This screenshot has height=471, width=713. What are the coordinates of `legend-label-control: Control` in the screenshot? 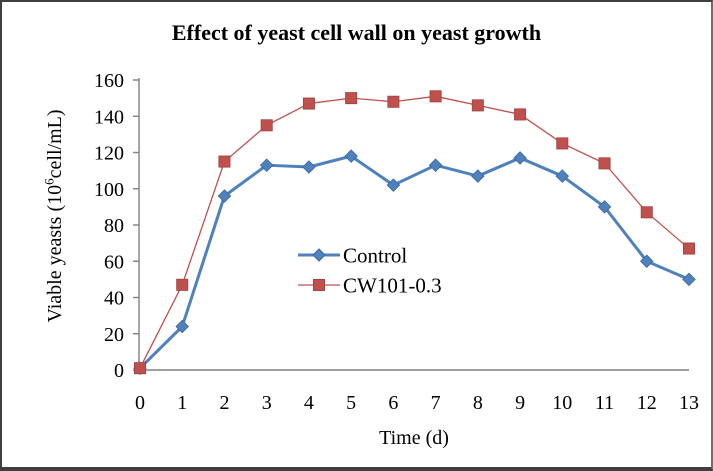 It's located at (375, 256).